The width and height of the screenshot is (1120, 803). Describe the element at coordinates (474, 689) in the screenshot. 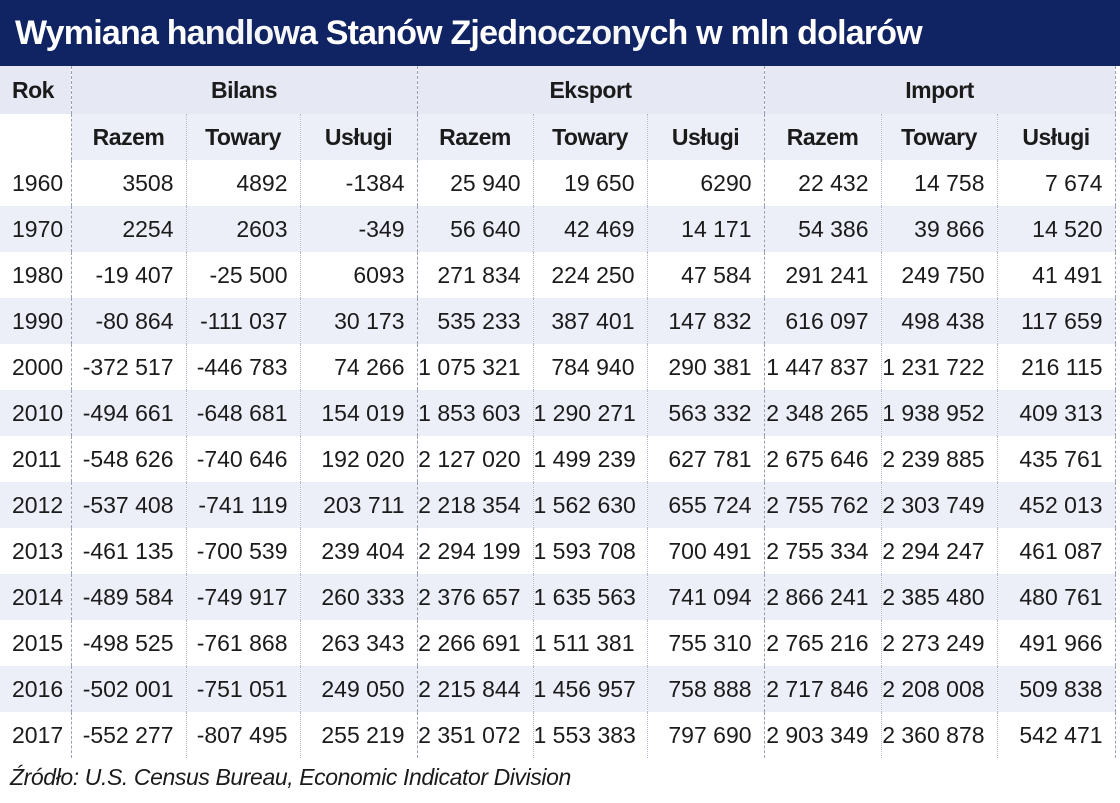

I see `value-cell: 2 215 844` at that location.